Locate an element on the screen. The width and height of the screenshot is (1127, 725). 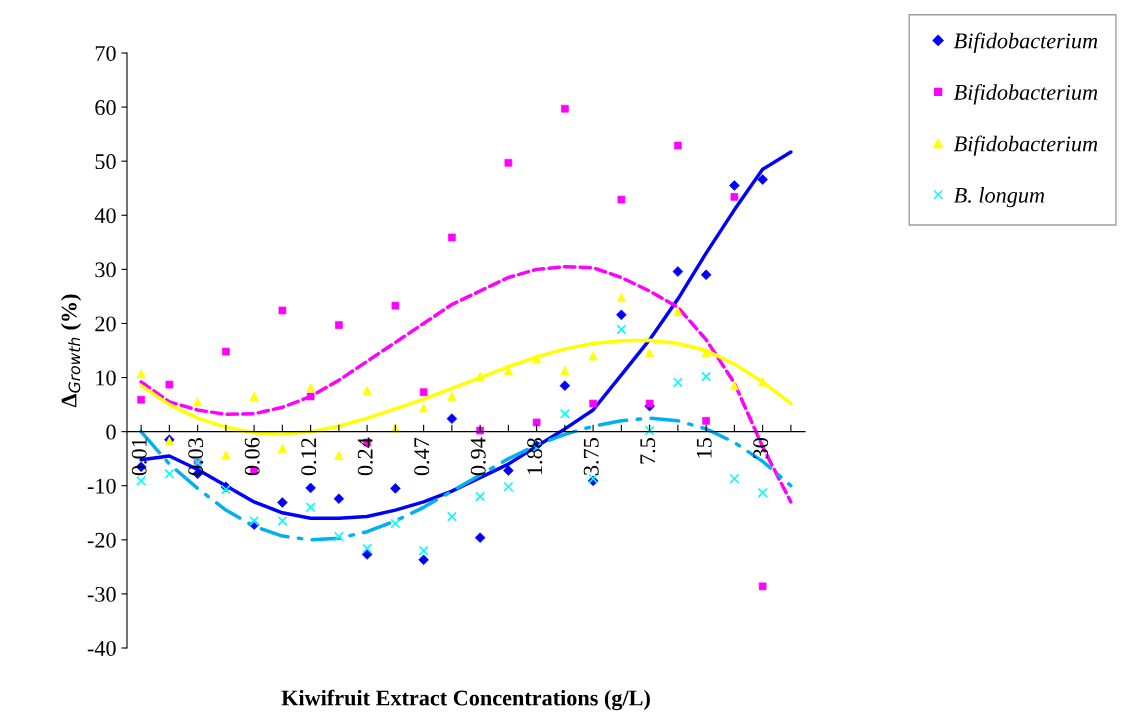
x-tick-label: 3.75 is located at coordinates (591, 457).